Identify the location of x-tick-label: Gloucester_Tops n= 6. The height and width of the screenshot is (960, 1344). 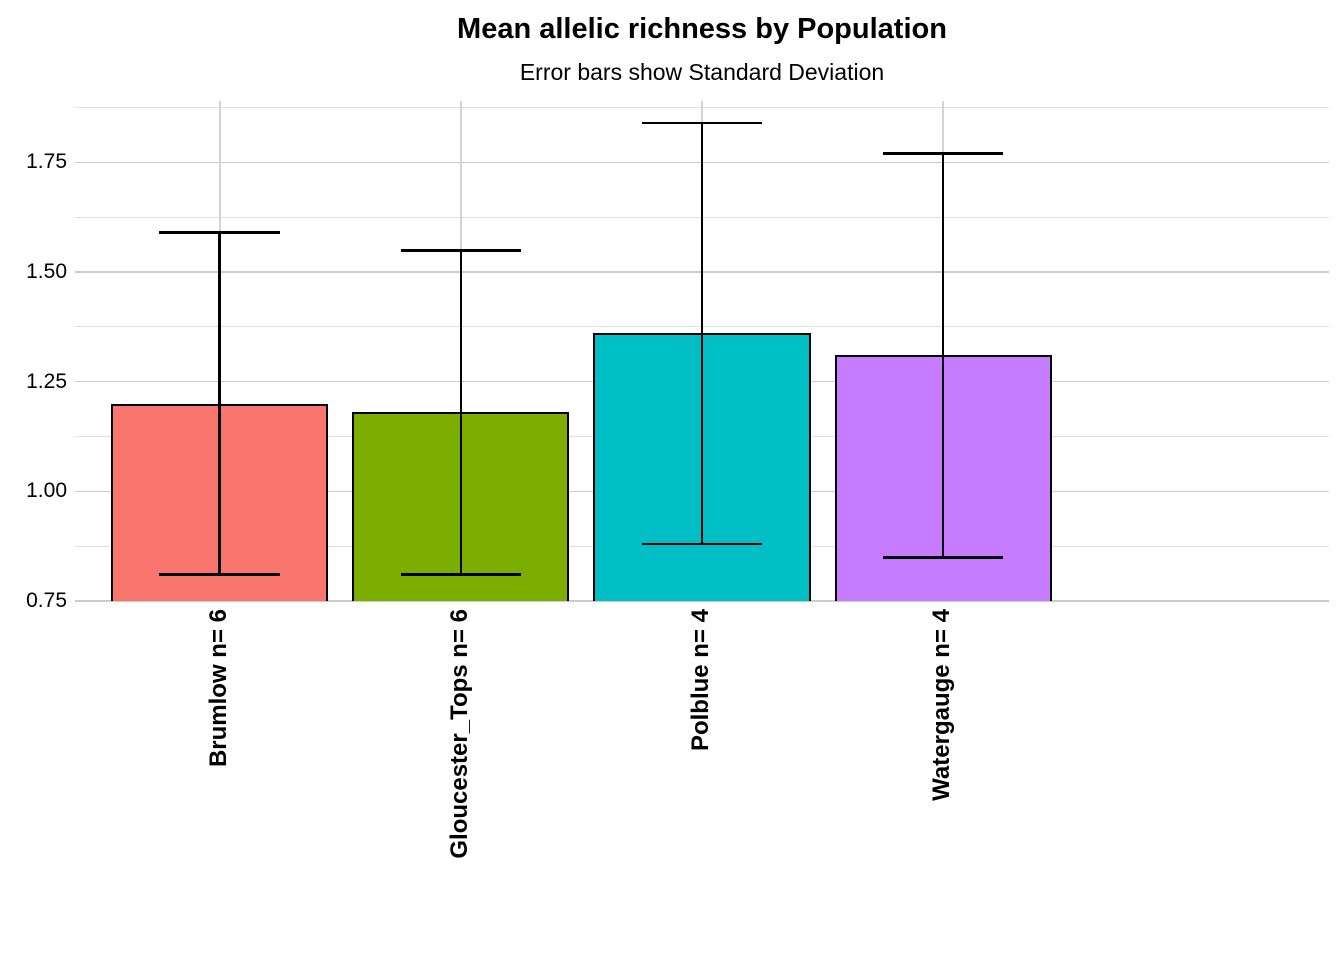
(459, 734).